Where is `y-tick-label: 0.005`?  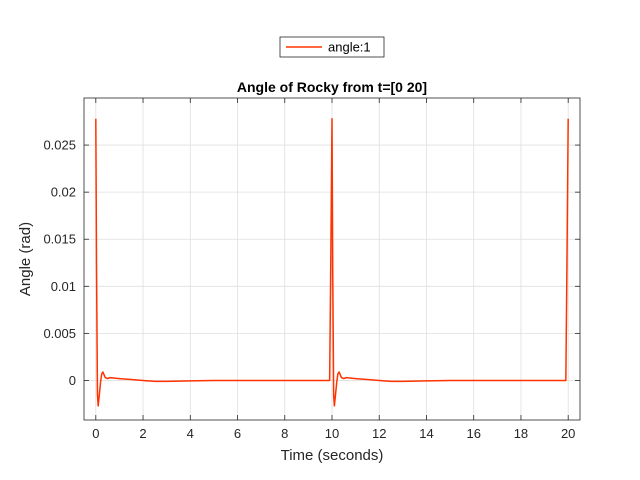 y-tick-label: 0.005 is located at coordinates (59, 333).